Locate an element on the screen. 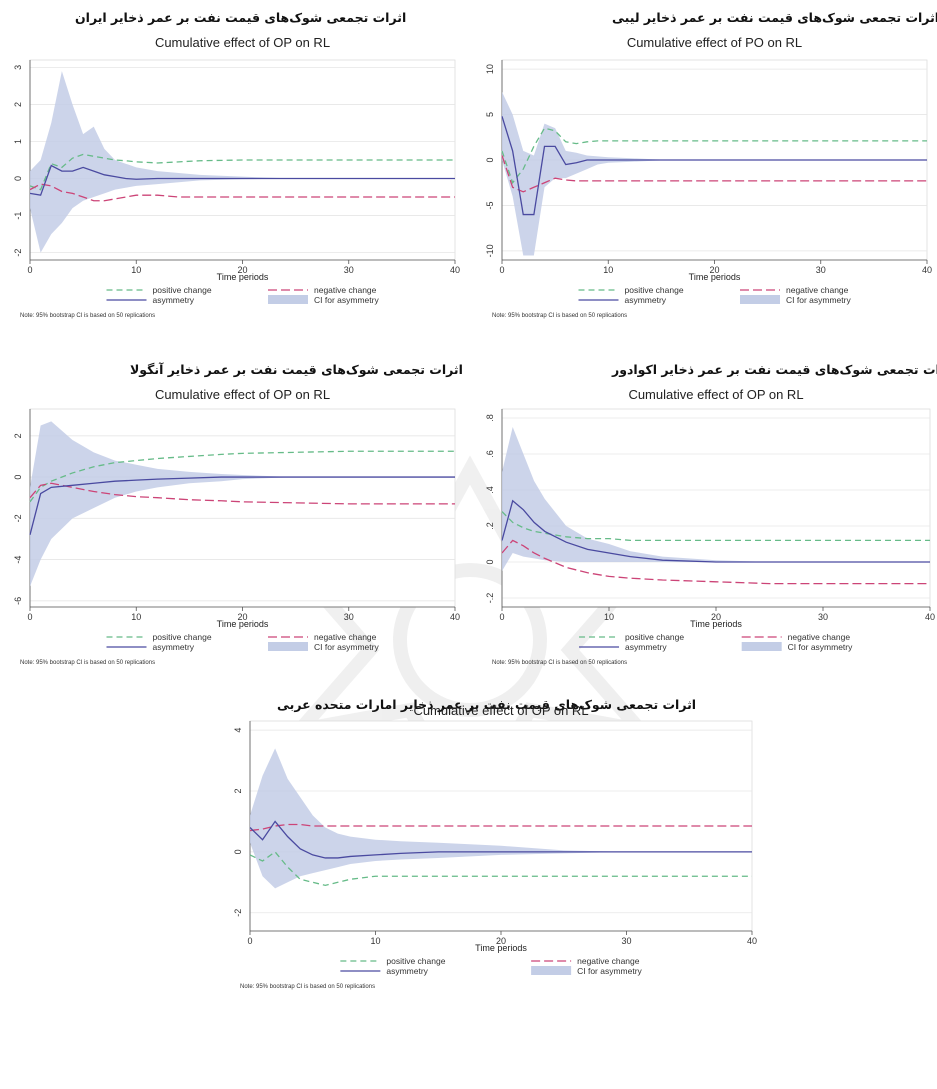 The width and height of the screenshot is (937, 1089). y-tick-label: .6 is located at coordinates (490, 454).